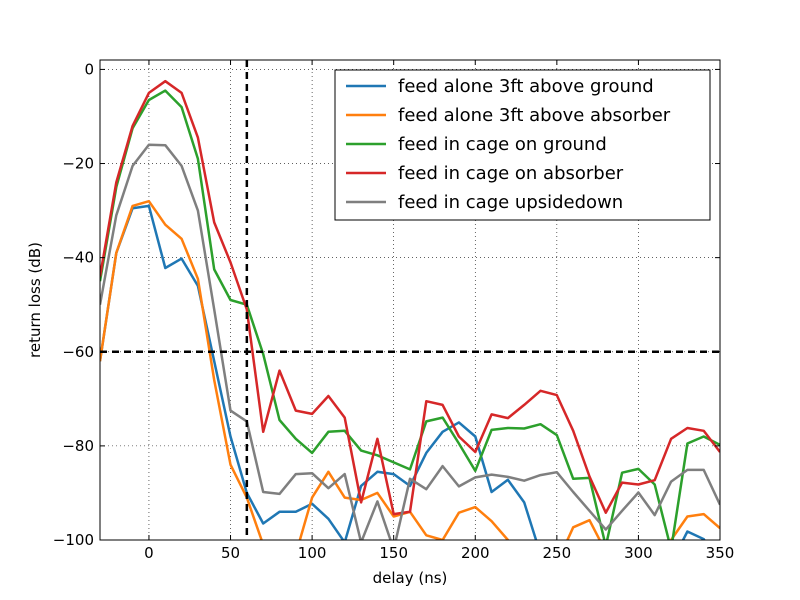 The height and width of the screenshot is (600, 800). What do you see at coordinates (511, 173) in the screenshot?
I see `legend-label: feed in cage on absorber` at bounding box center [511, 173].